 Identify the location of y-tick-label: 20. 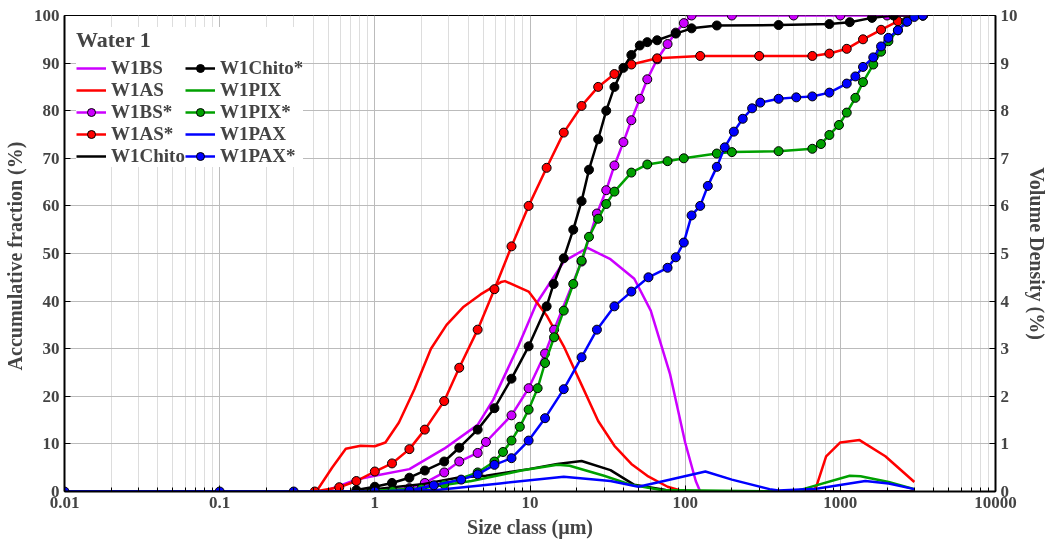
(51, 396).